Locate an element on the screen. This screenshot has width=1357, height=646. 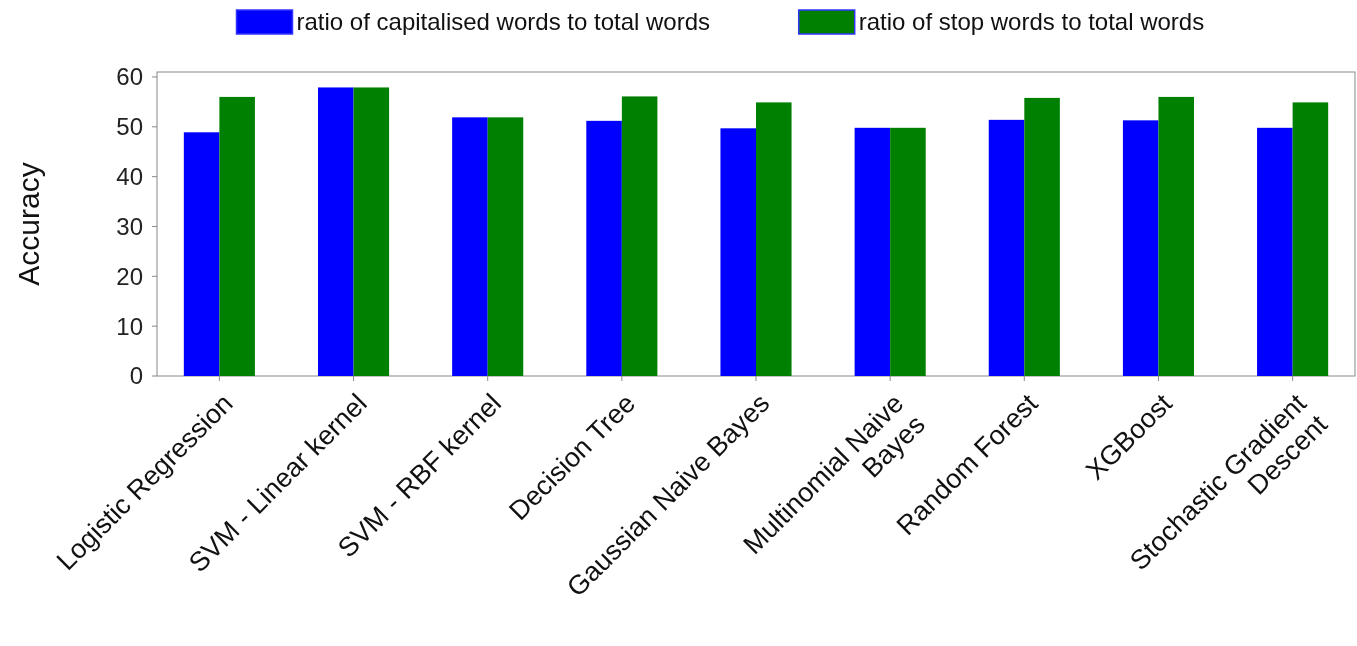
y-tick-label: 30 is located at coordinates (129, 226).